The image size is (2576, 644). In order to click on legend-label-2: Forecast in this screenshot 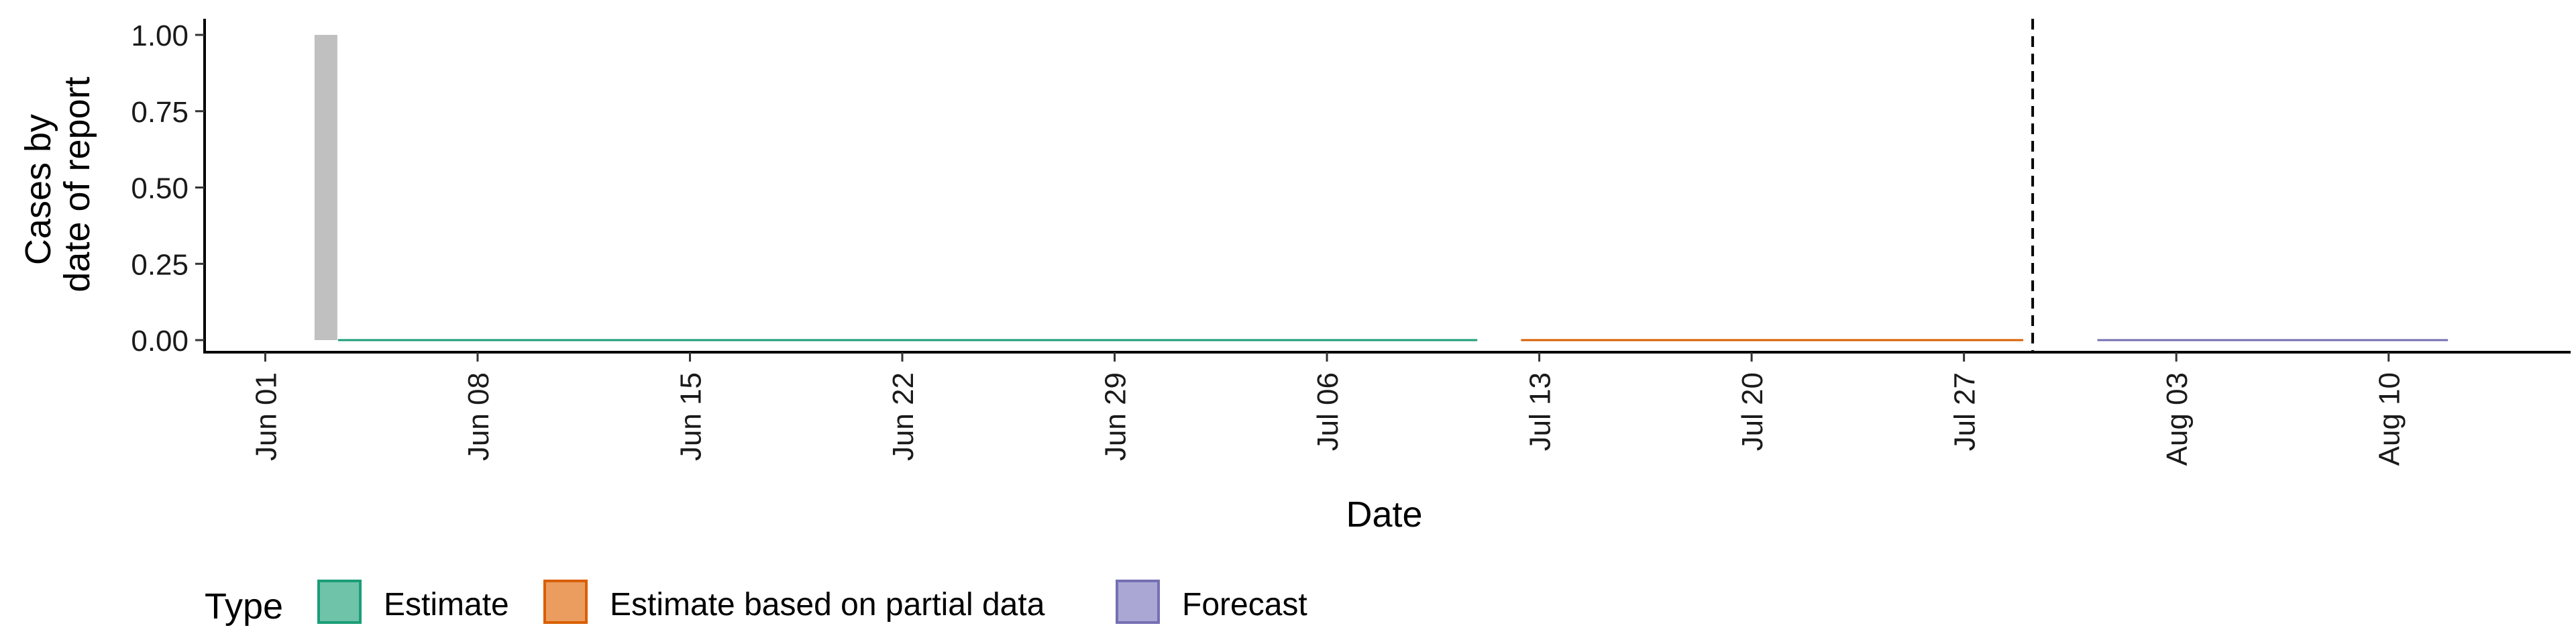, I will do `click(1244, 605)`.